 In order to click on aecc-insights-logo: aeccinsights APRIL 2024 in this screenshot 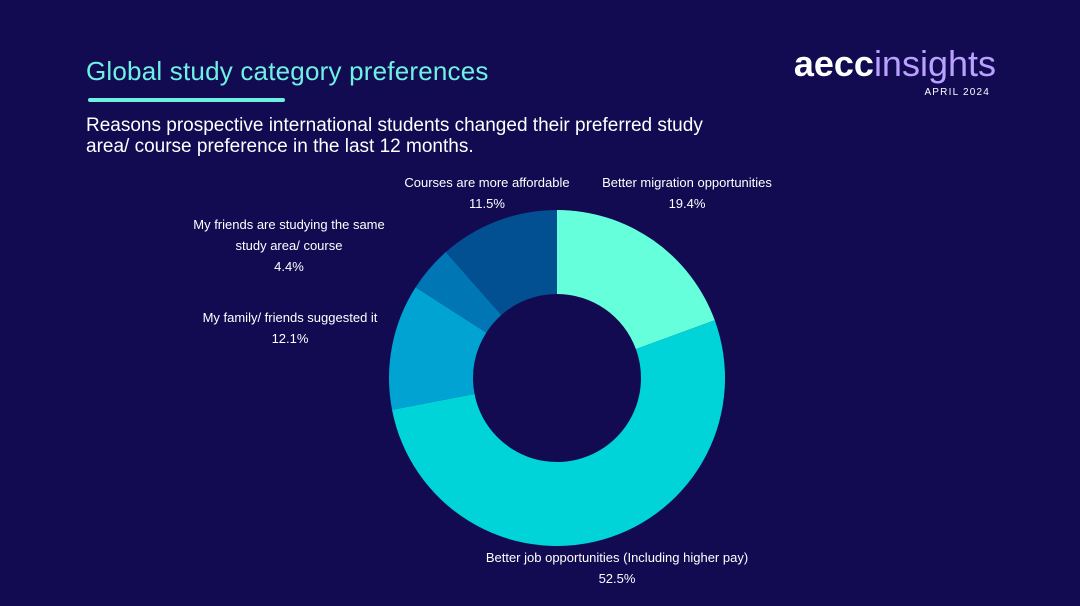, I will do `click(895, 71)`.